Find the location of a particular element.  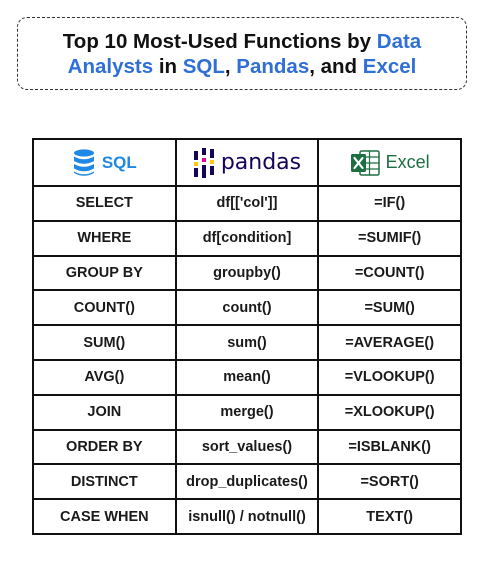

excel-cell: =IF() is located at coordinates (389, 203).